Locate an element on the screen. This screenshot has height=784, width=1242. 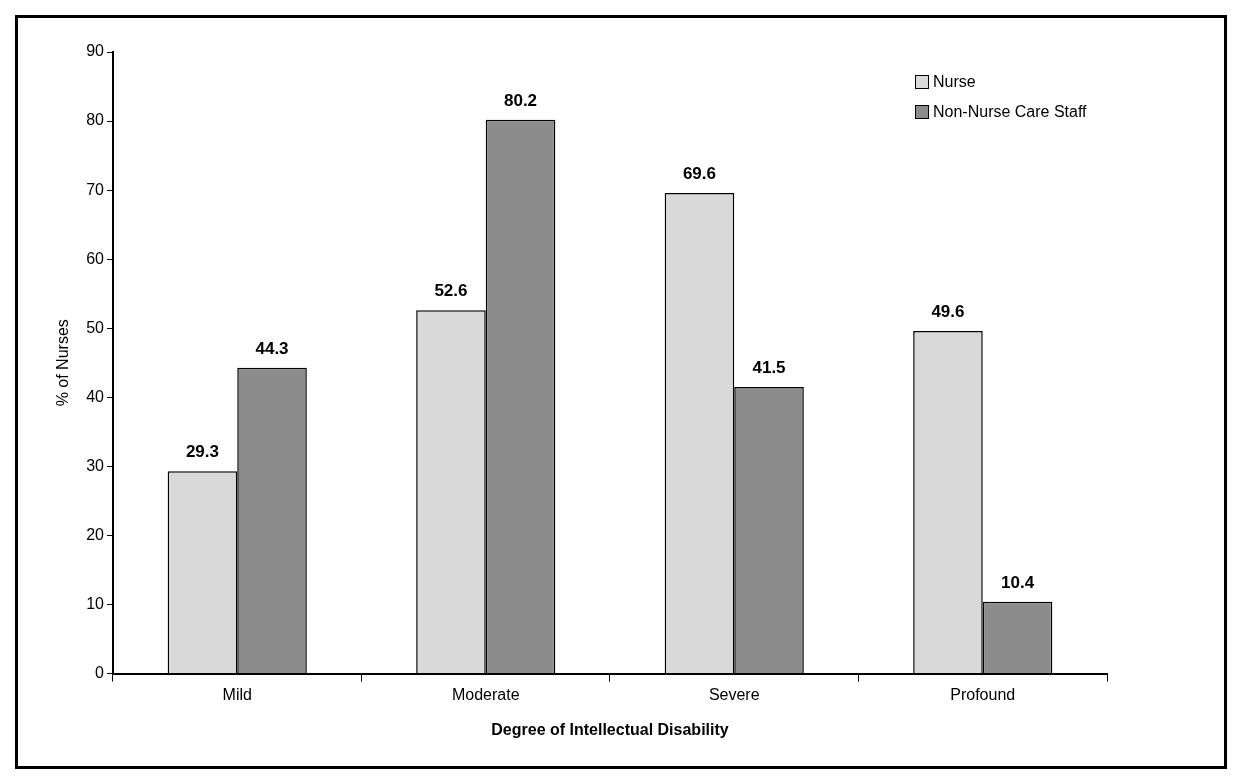
data-label: 80.2 is located at coordinates (520, 100).